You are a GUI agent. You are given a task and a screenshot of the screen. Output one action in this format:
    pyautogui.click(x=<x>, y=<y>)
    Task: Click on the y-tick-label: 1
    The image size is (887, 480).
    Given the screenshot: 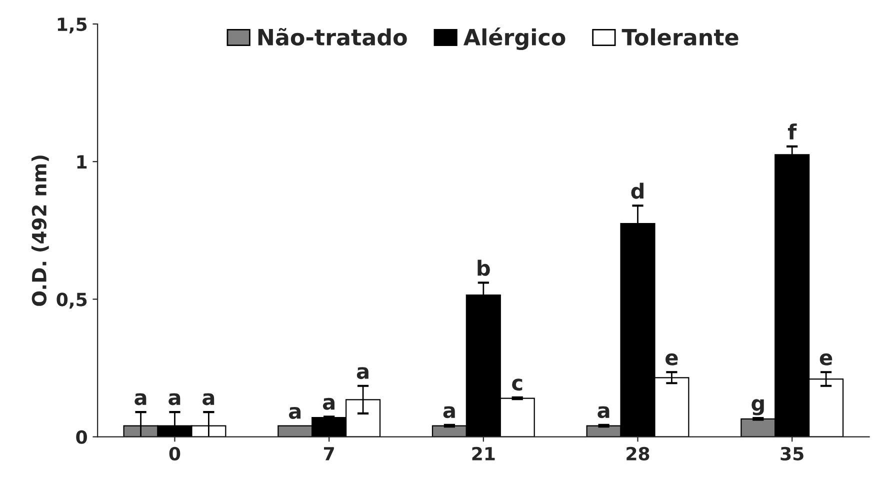 What is the action you would take?
    pyautogui.click(x=82, y=161)
    